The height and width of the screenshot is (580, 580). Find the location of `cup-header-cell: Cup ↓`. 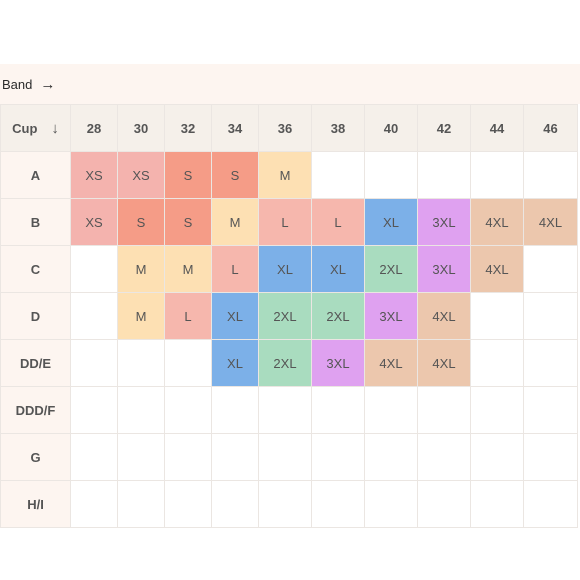

cup-header-cell: Cup ↓ is located at coordinates (35, 128).